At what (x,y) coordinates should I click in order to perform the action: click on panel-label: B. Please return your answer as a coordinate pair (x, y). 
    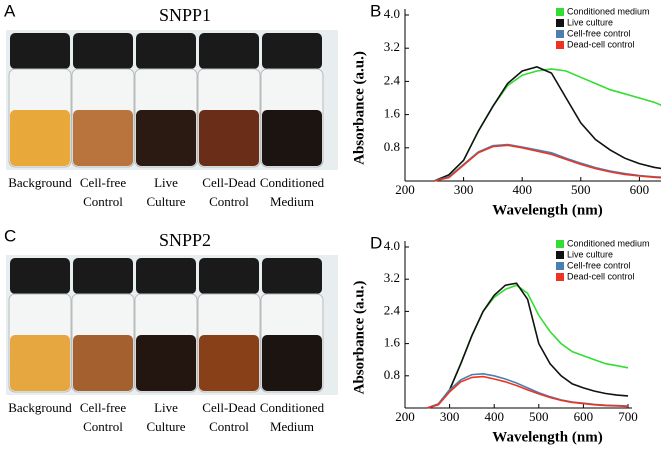
    Looking at the image, I should click on (375, 10).